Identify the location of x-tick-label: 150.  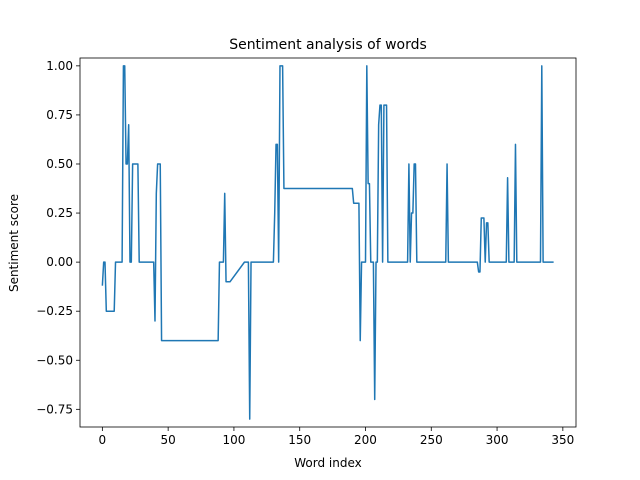
(299, 440).